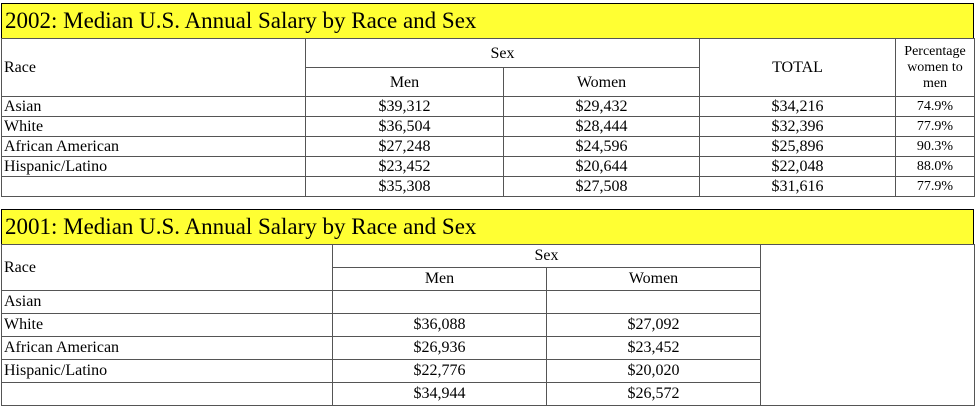 The width and height of the screenshot is (975, 410). I want to click on table-row: Hispanic/Latino $22,776 $20,020, so click(488, 371).